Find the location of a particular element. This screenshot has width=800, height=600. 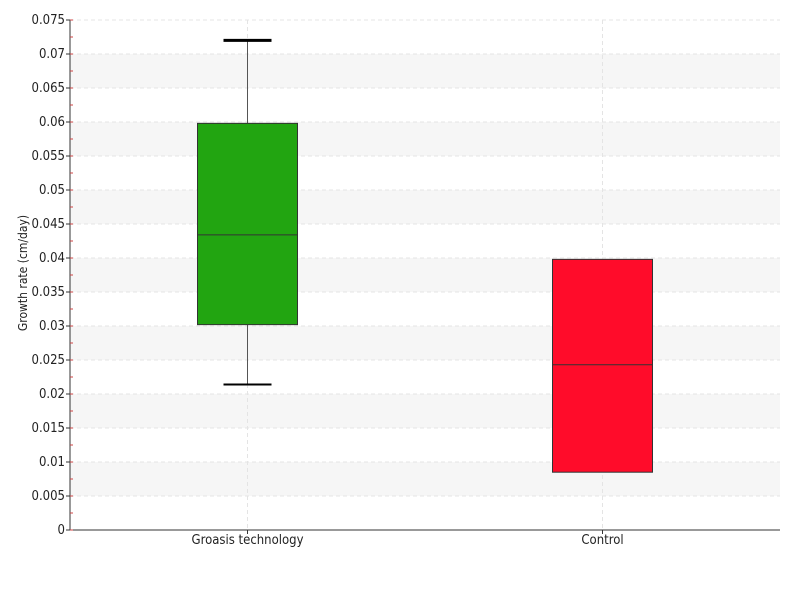

y-tick-label: 0.03 is located at coordinates (52, 326).